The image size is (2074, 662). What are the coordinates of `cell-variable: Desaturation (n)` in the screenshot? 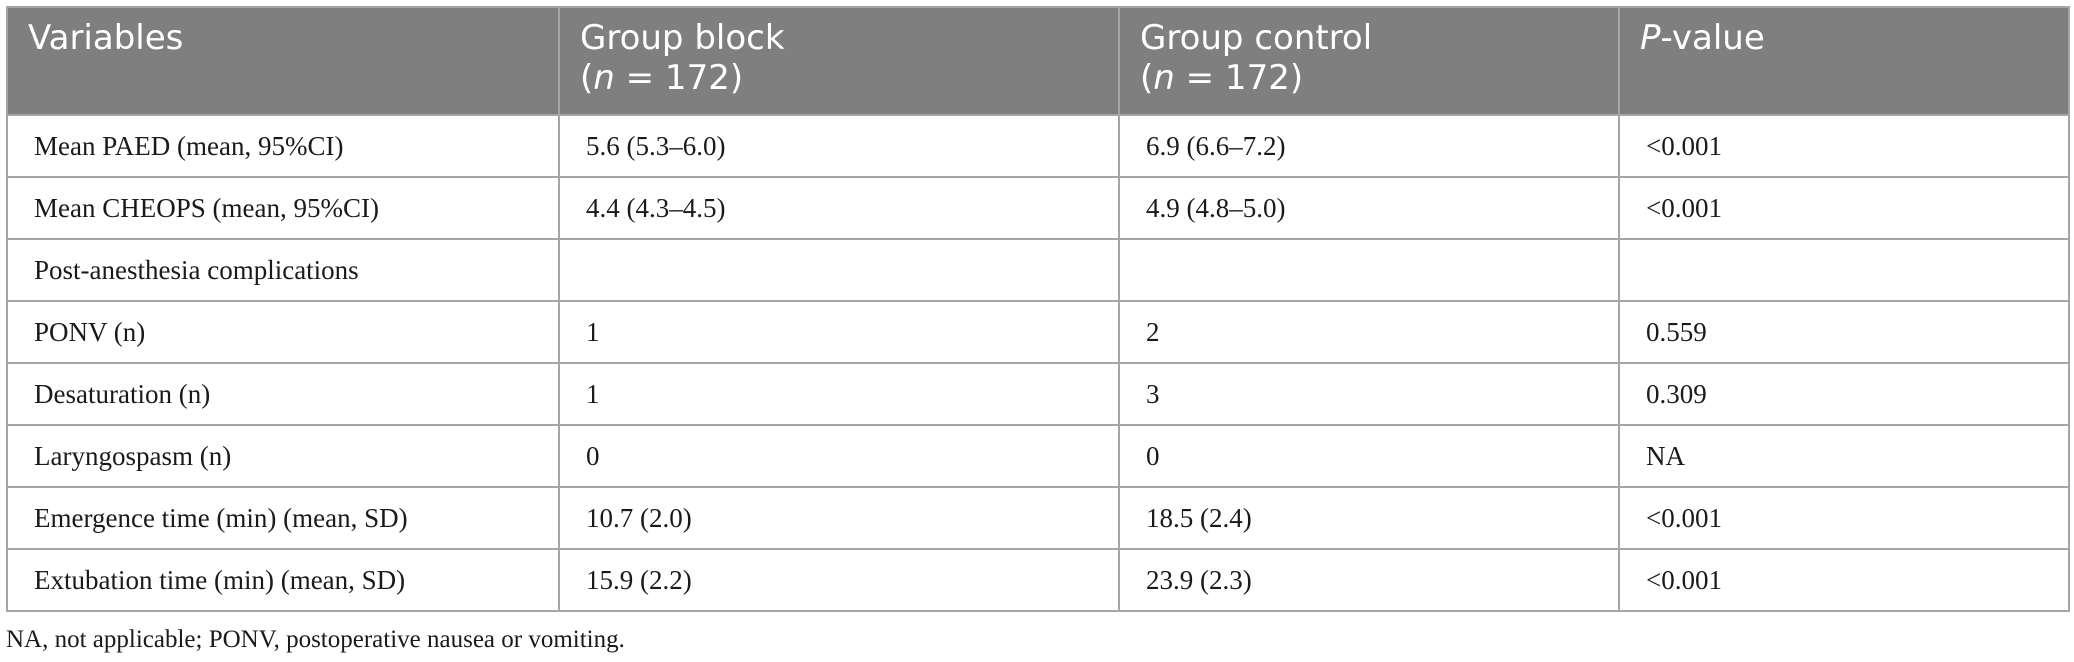 It's located at (283, 394).